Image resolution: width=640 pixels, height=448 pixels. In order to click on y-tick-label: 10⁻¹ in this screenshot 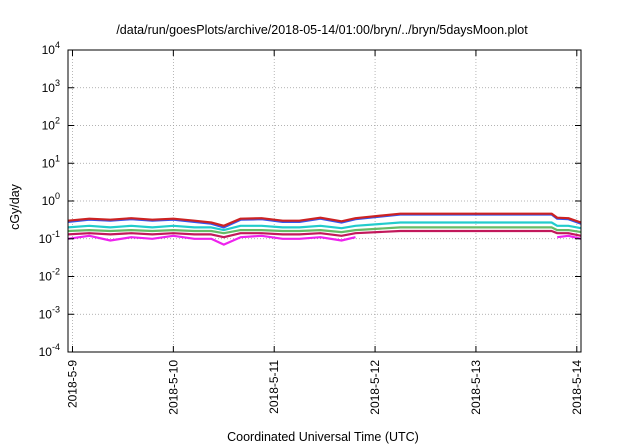, I will do `click(49, 237)`.